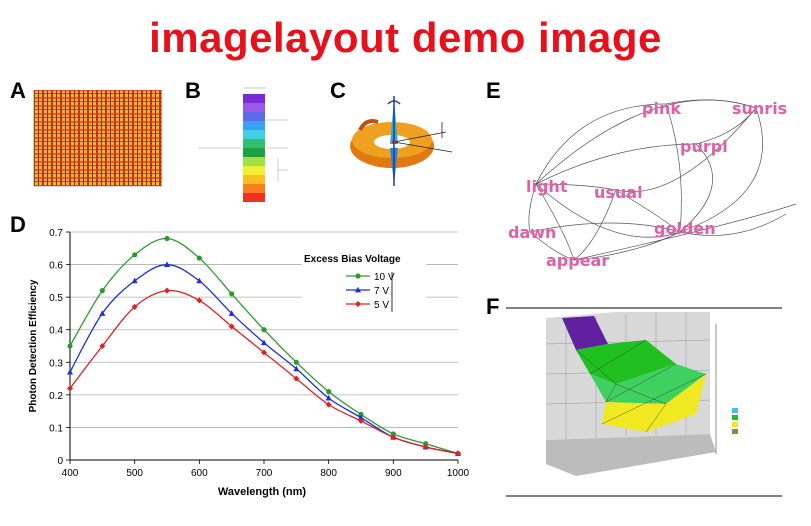 This screenshot has height=526, width=811. What do you see at coordinates (199, 473) in the screenshot?
I see `x-tick-label: 600` at bounding box center [199, 473].